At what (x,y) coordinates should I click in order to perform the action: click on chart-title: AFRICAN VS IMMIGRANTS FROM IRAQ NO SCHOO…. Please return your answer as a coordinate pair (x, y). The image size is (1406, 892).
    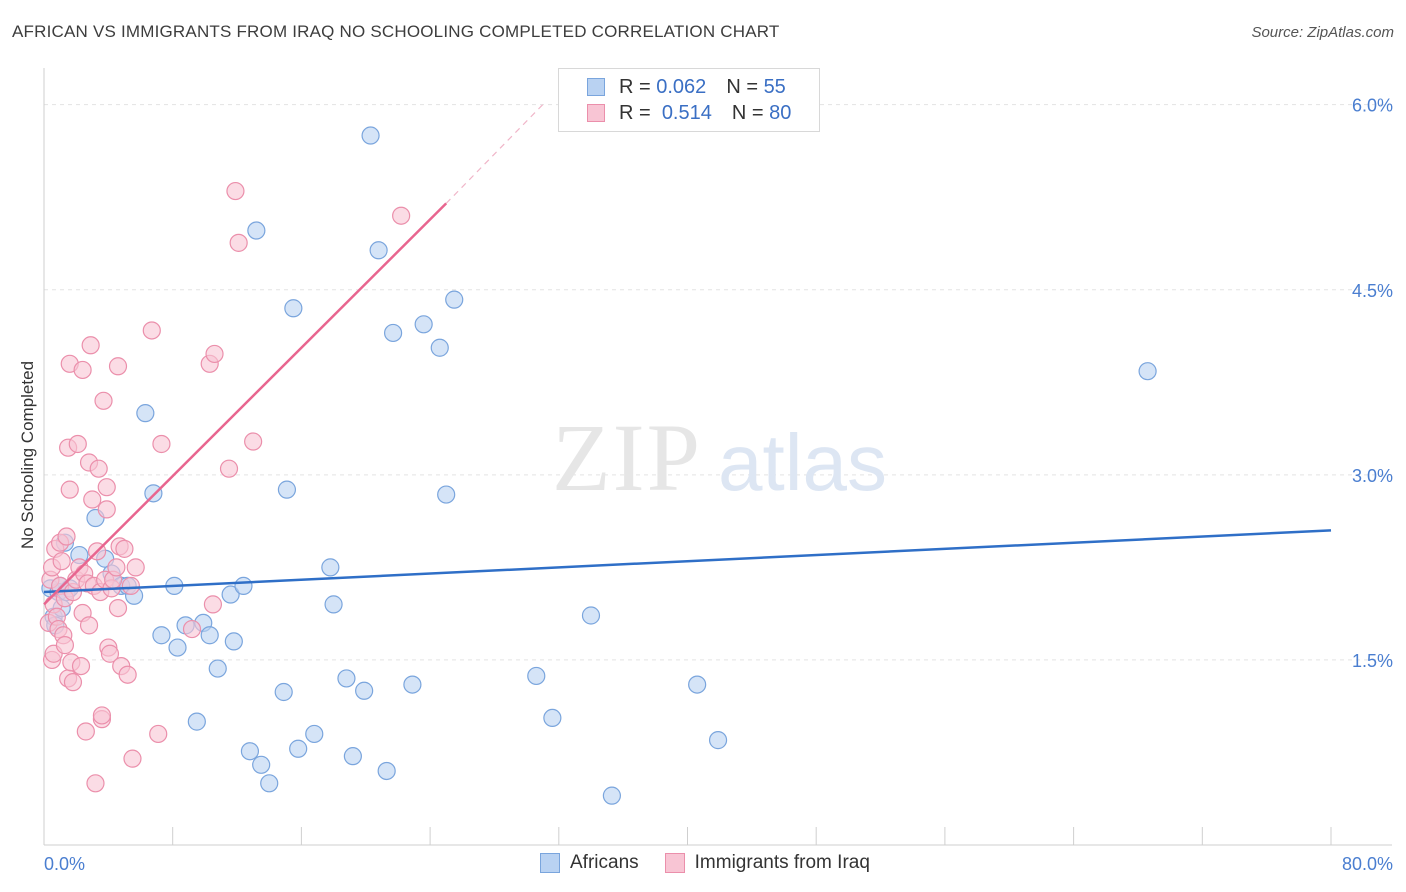
    Looking at the image, I should click on (396, 31).